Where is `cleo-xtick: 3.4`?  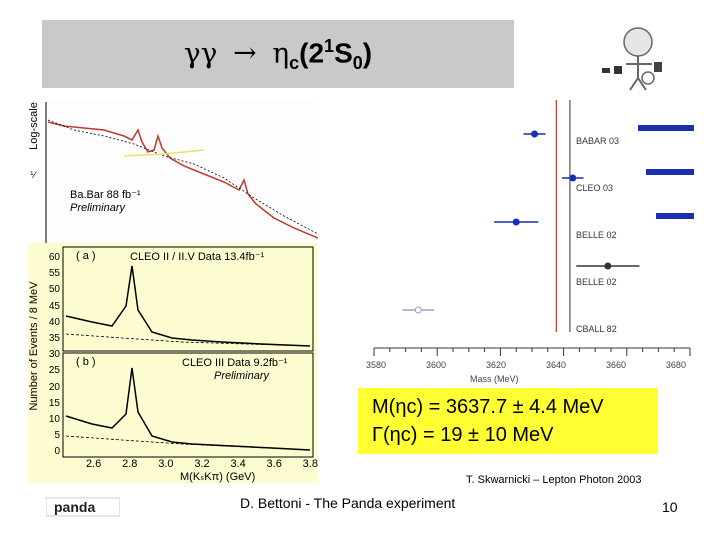 cleo-xtick: 3.4 is located at coordinates (238, 464).